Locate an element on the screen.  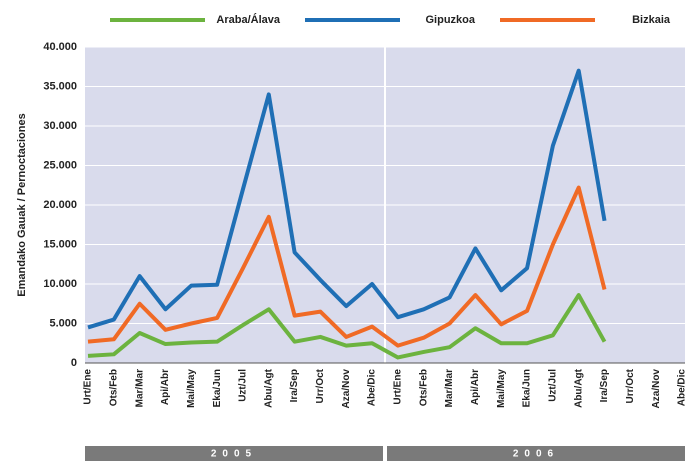
series-line is located at coordinates (347, 326).